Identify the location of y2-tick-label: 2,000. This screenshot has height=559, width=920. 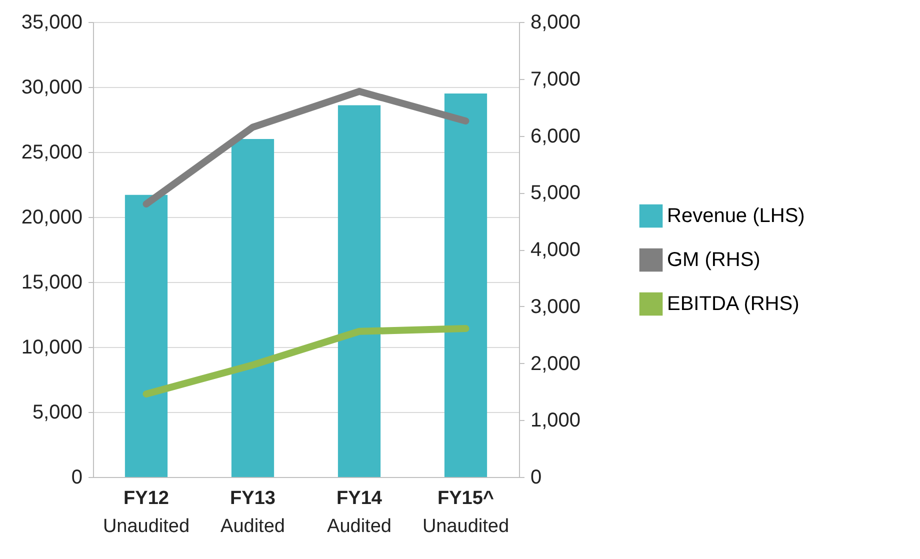
(555, 363).